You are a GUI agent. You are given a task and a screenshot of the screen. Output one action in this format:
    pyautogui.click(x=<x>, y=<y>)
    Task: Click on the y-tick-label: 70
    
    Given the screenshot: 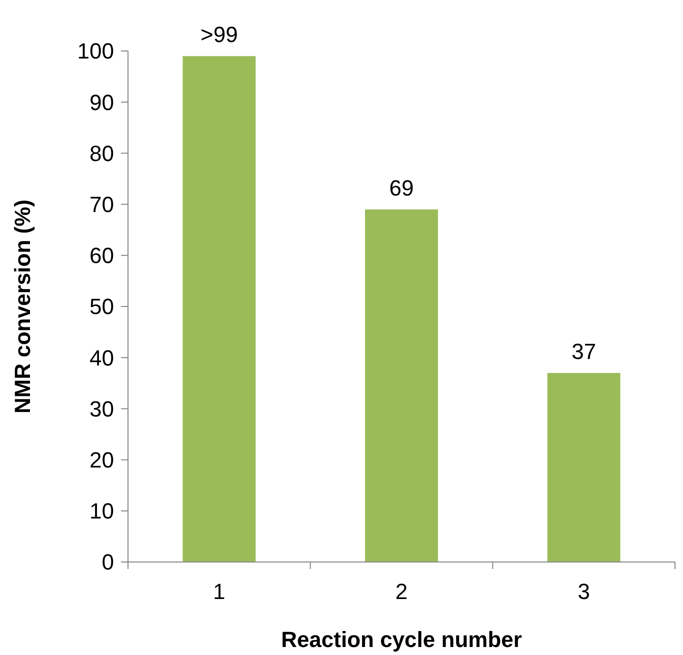 What is the action you would take?
    pyautogui.click(x=102, y=204)
    